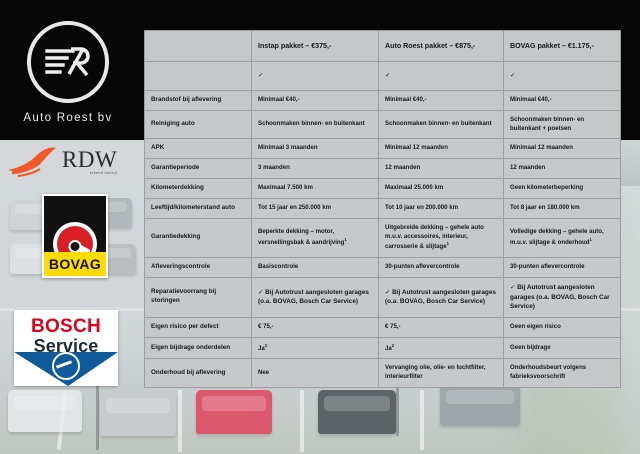 This screenshot has height=454, width=640. What do you see at coordinates (198, 348) in the screenshot?
I see `row-feature-label: Eigen bijdrage onderdelen` at bounding box center [198, 348].